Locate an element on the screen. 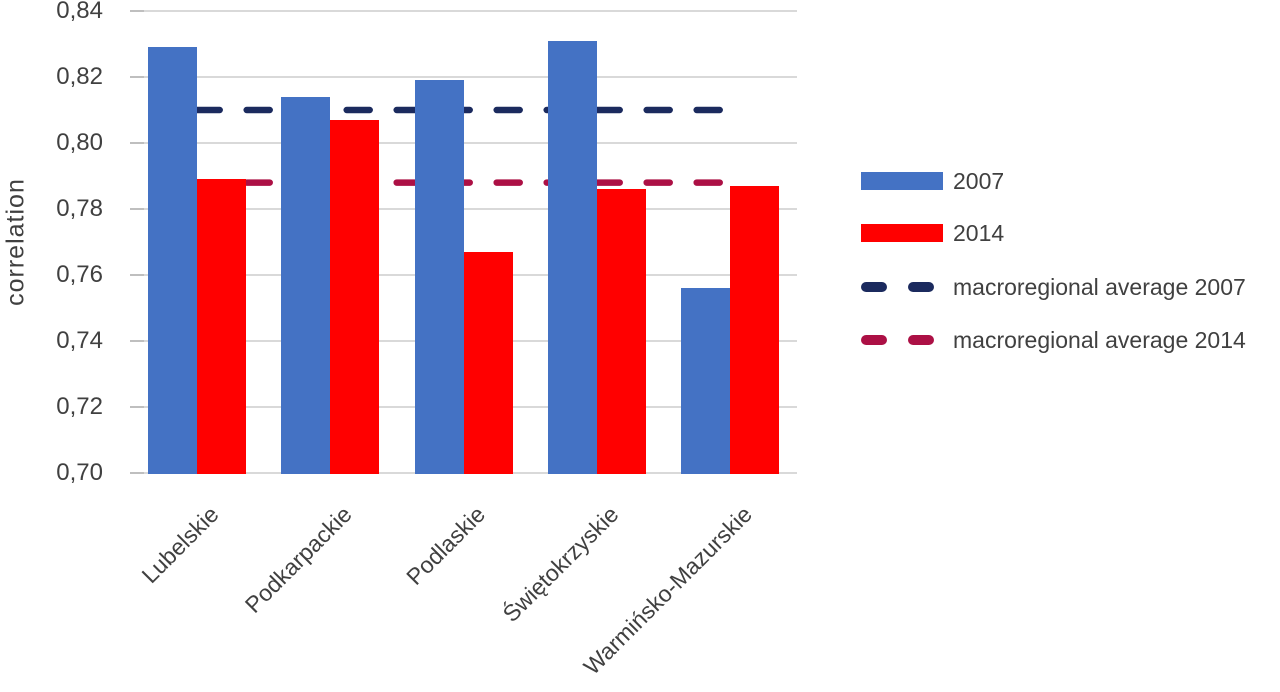 This screenshot has width=1280, height=692. legend-swatch-2007 is located at coordinates (902, 181).